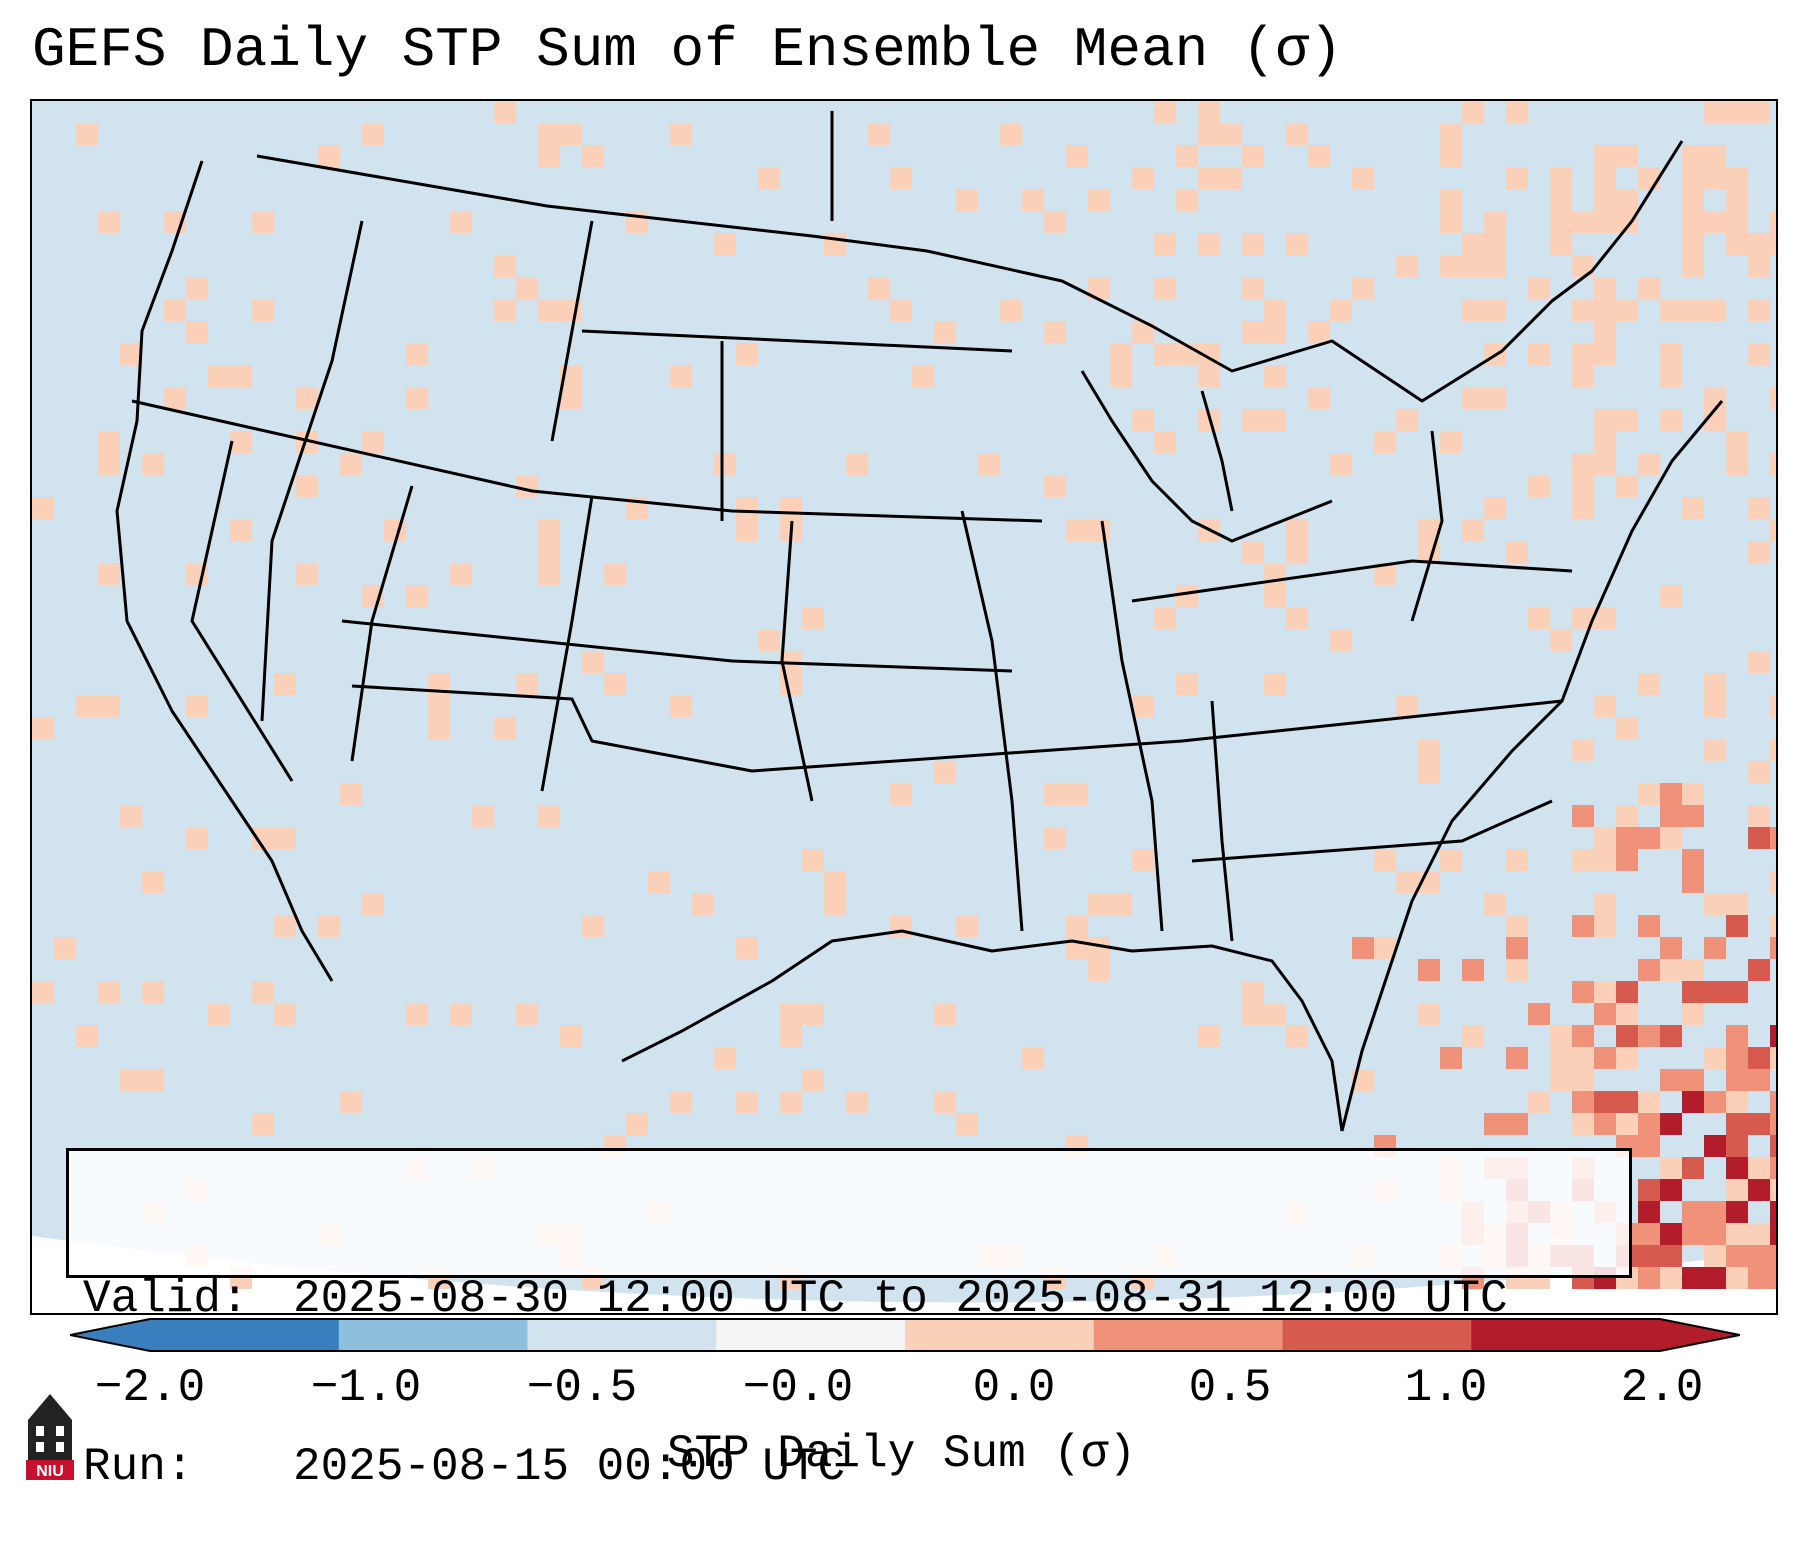  Describe the element at coordinates (1230, 1388) in the screenshot. I see `colorbar-tick-label: 0.5` at that location.